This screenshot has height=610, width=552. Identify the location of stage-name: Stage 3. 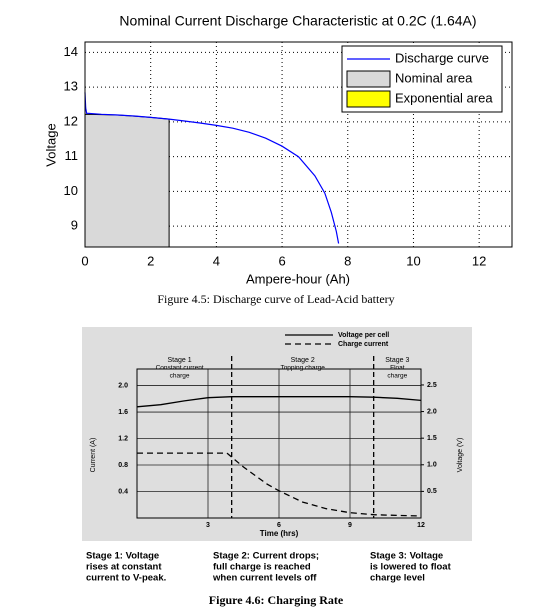
(397, 360).